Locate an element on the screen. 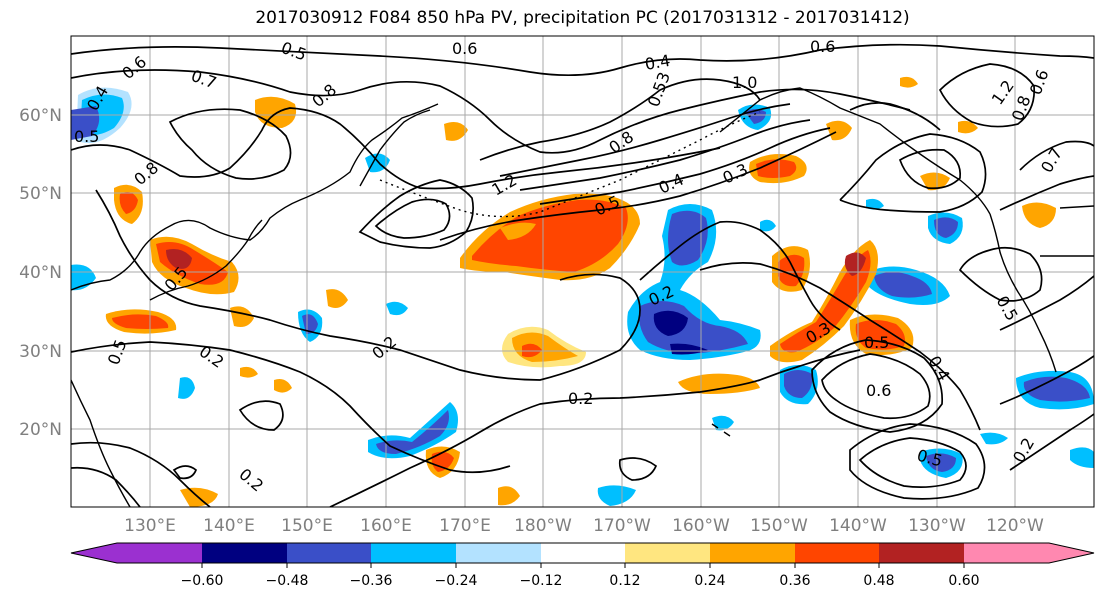 This screenshot has width=1105, height=601. lat-label: 20°N is located at coordinates (40, 430).